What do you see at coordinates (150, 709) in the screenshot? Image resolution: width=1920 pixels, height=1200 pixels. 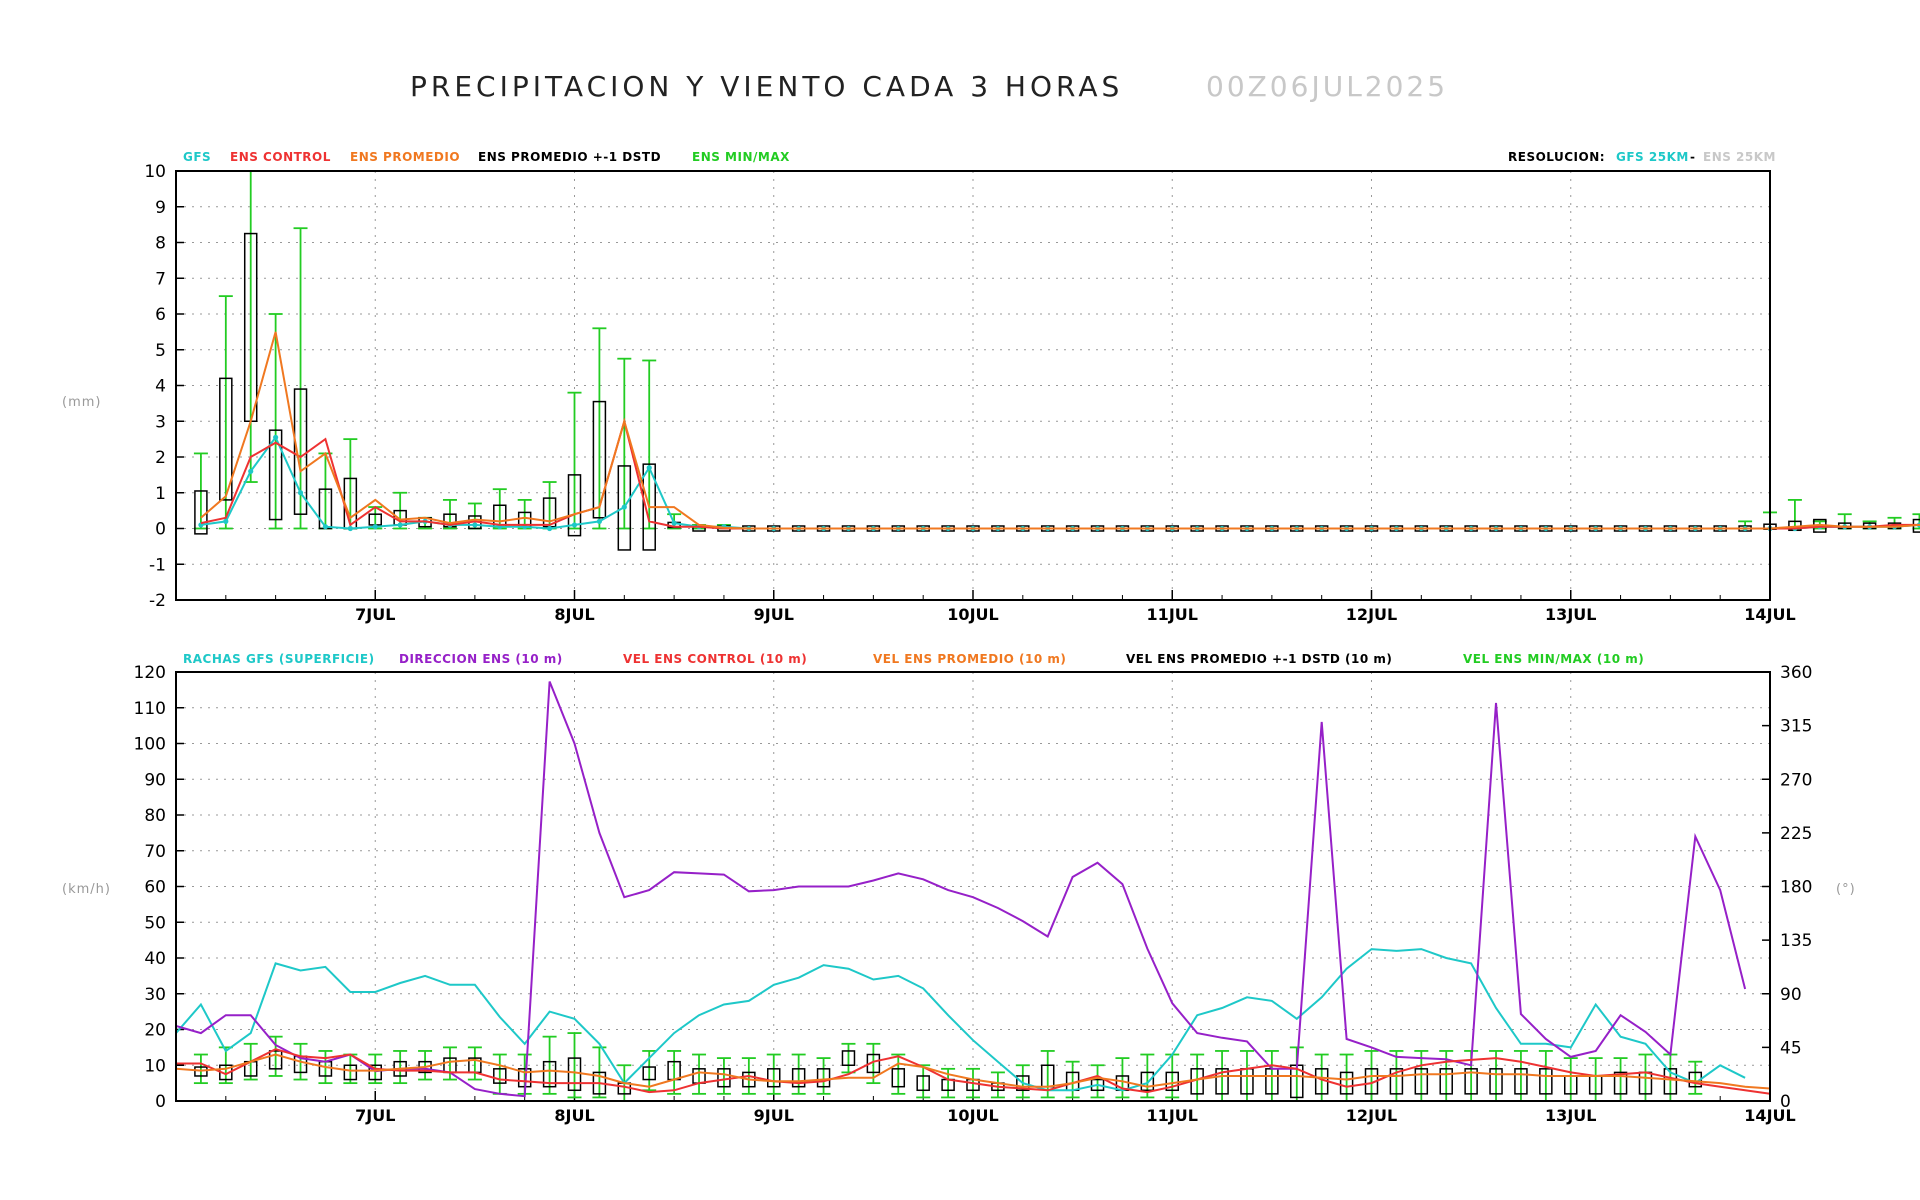 I see `wind-ytick-label: 110` at bounding box center [150, 709].